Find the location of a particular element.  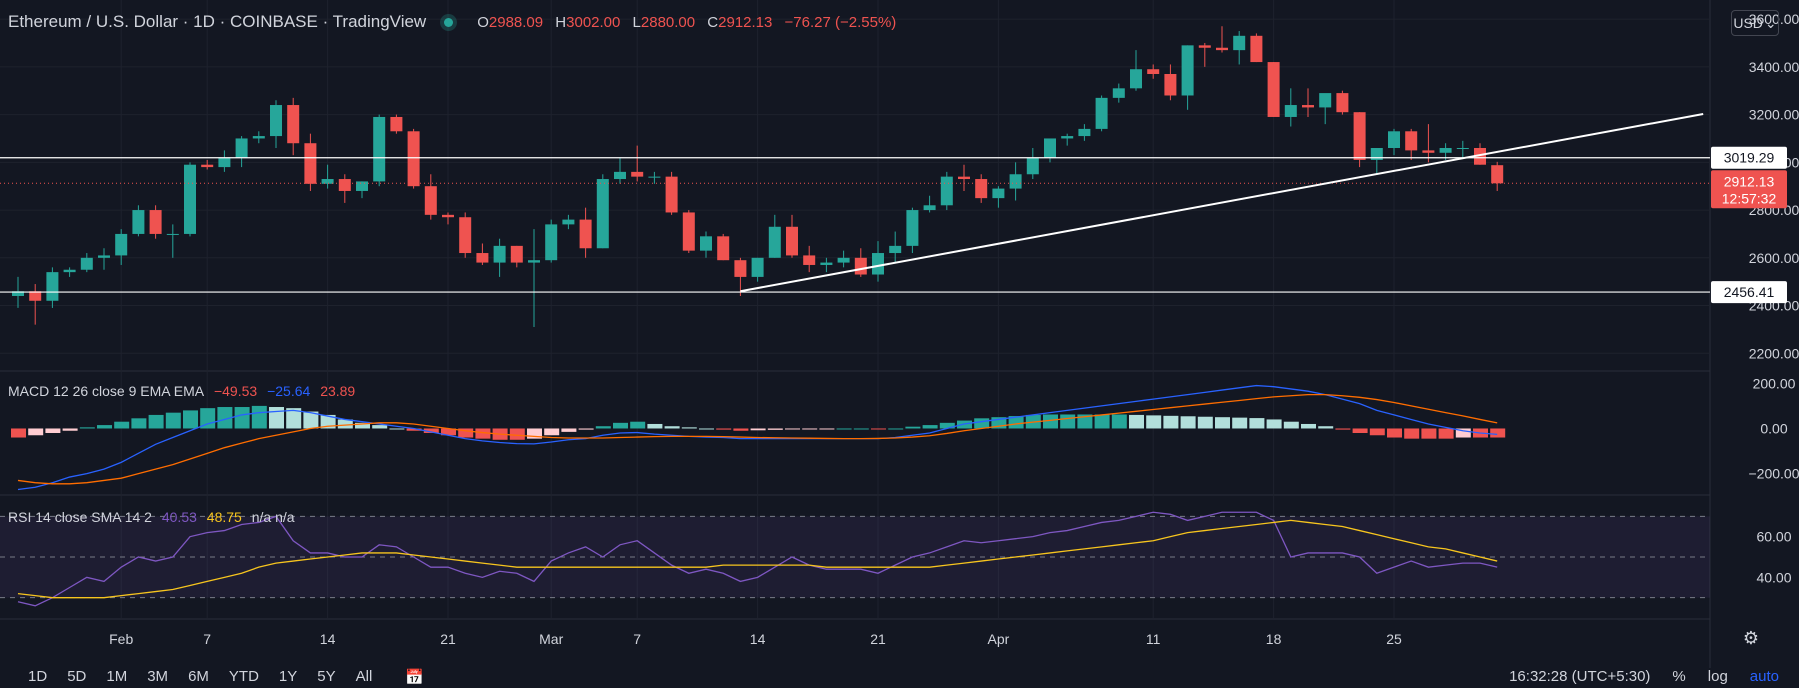

timeframe-all: All is located at coordinates (364, 676).